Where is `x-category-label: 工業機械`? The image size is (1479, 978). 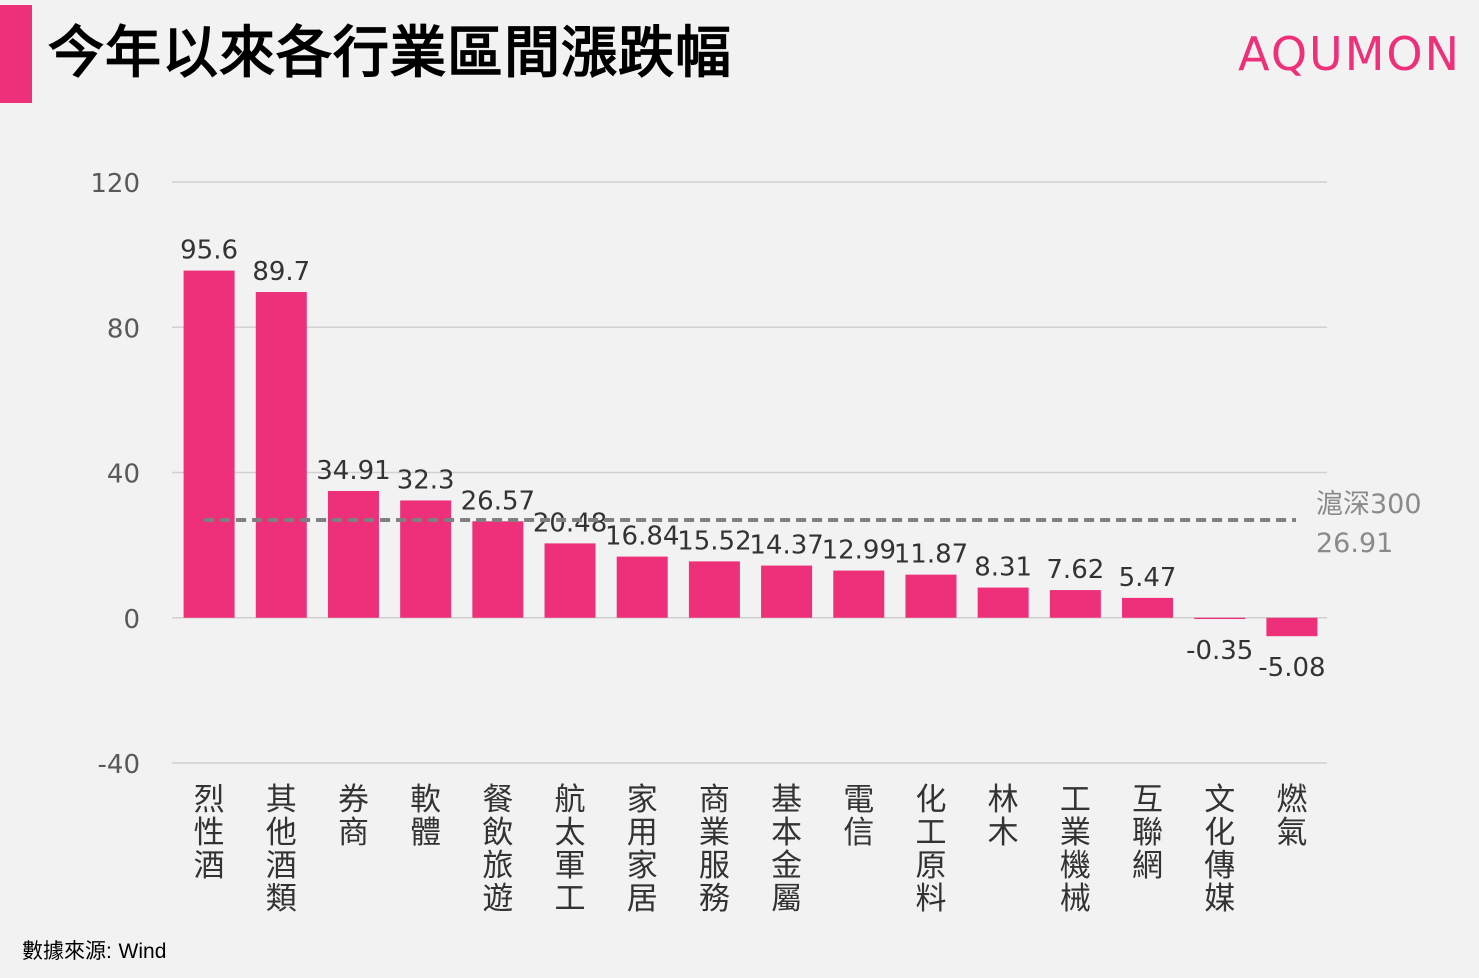 x-category-label: 工業機械 is located at coordinates (1075, 849).